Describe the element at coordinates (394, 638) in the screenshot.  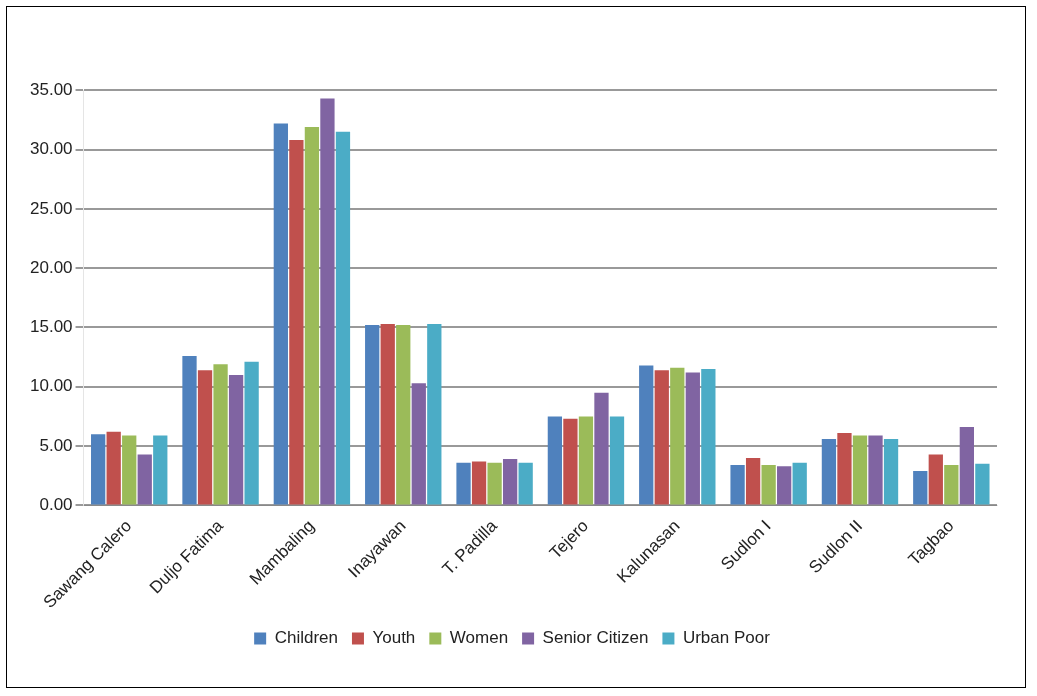
I see `legend-label: Youth` at that location.